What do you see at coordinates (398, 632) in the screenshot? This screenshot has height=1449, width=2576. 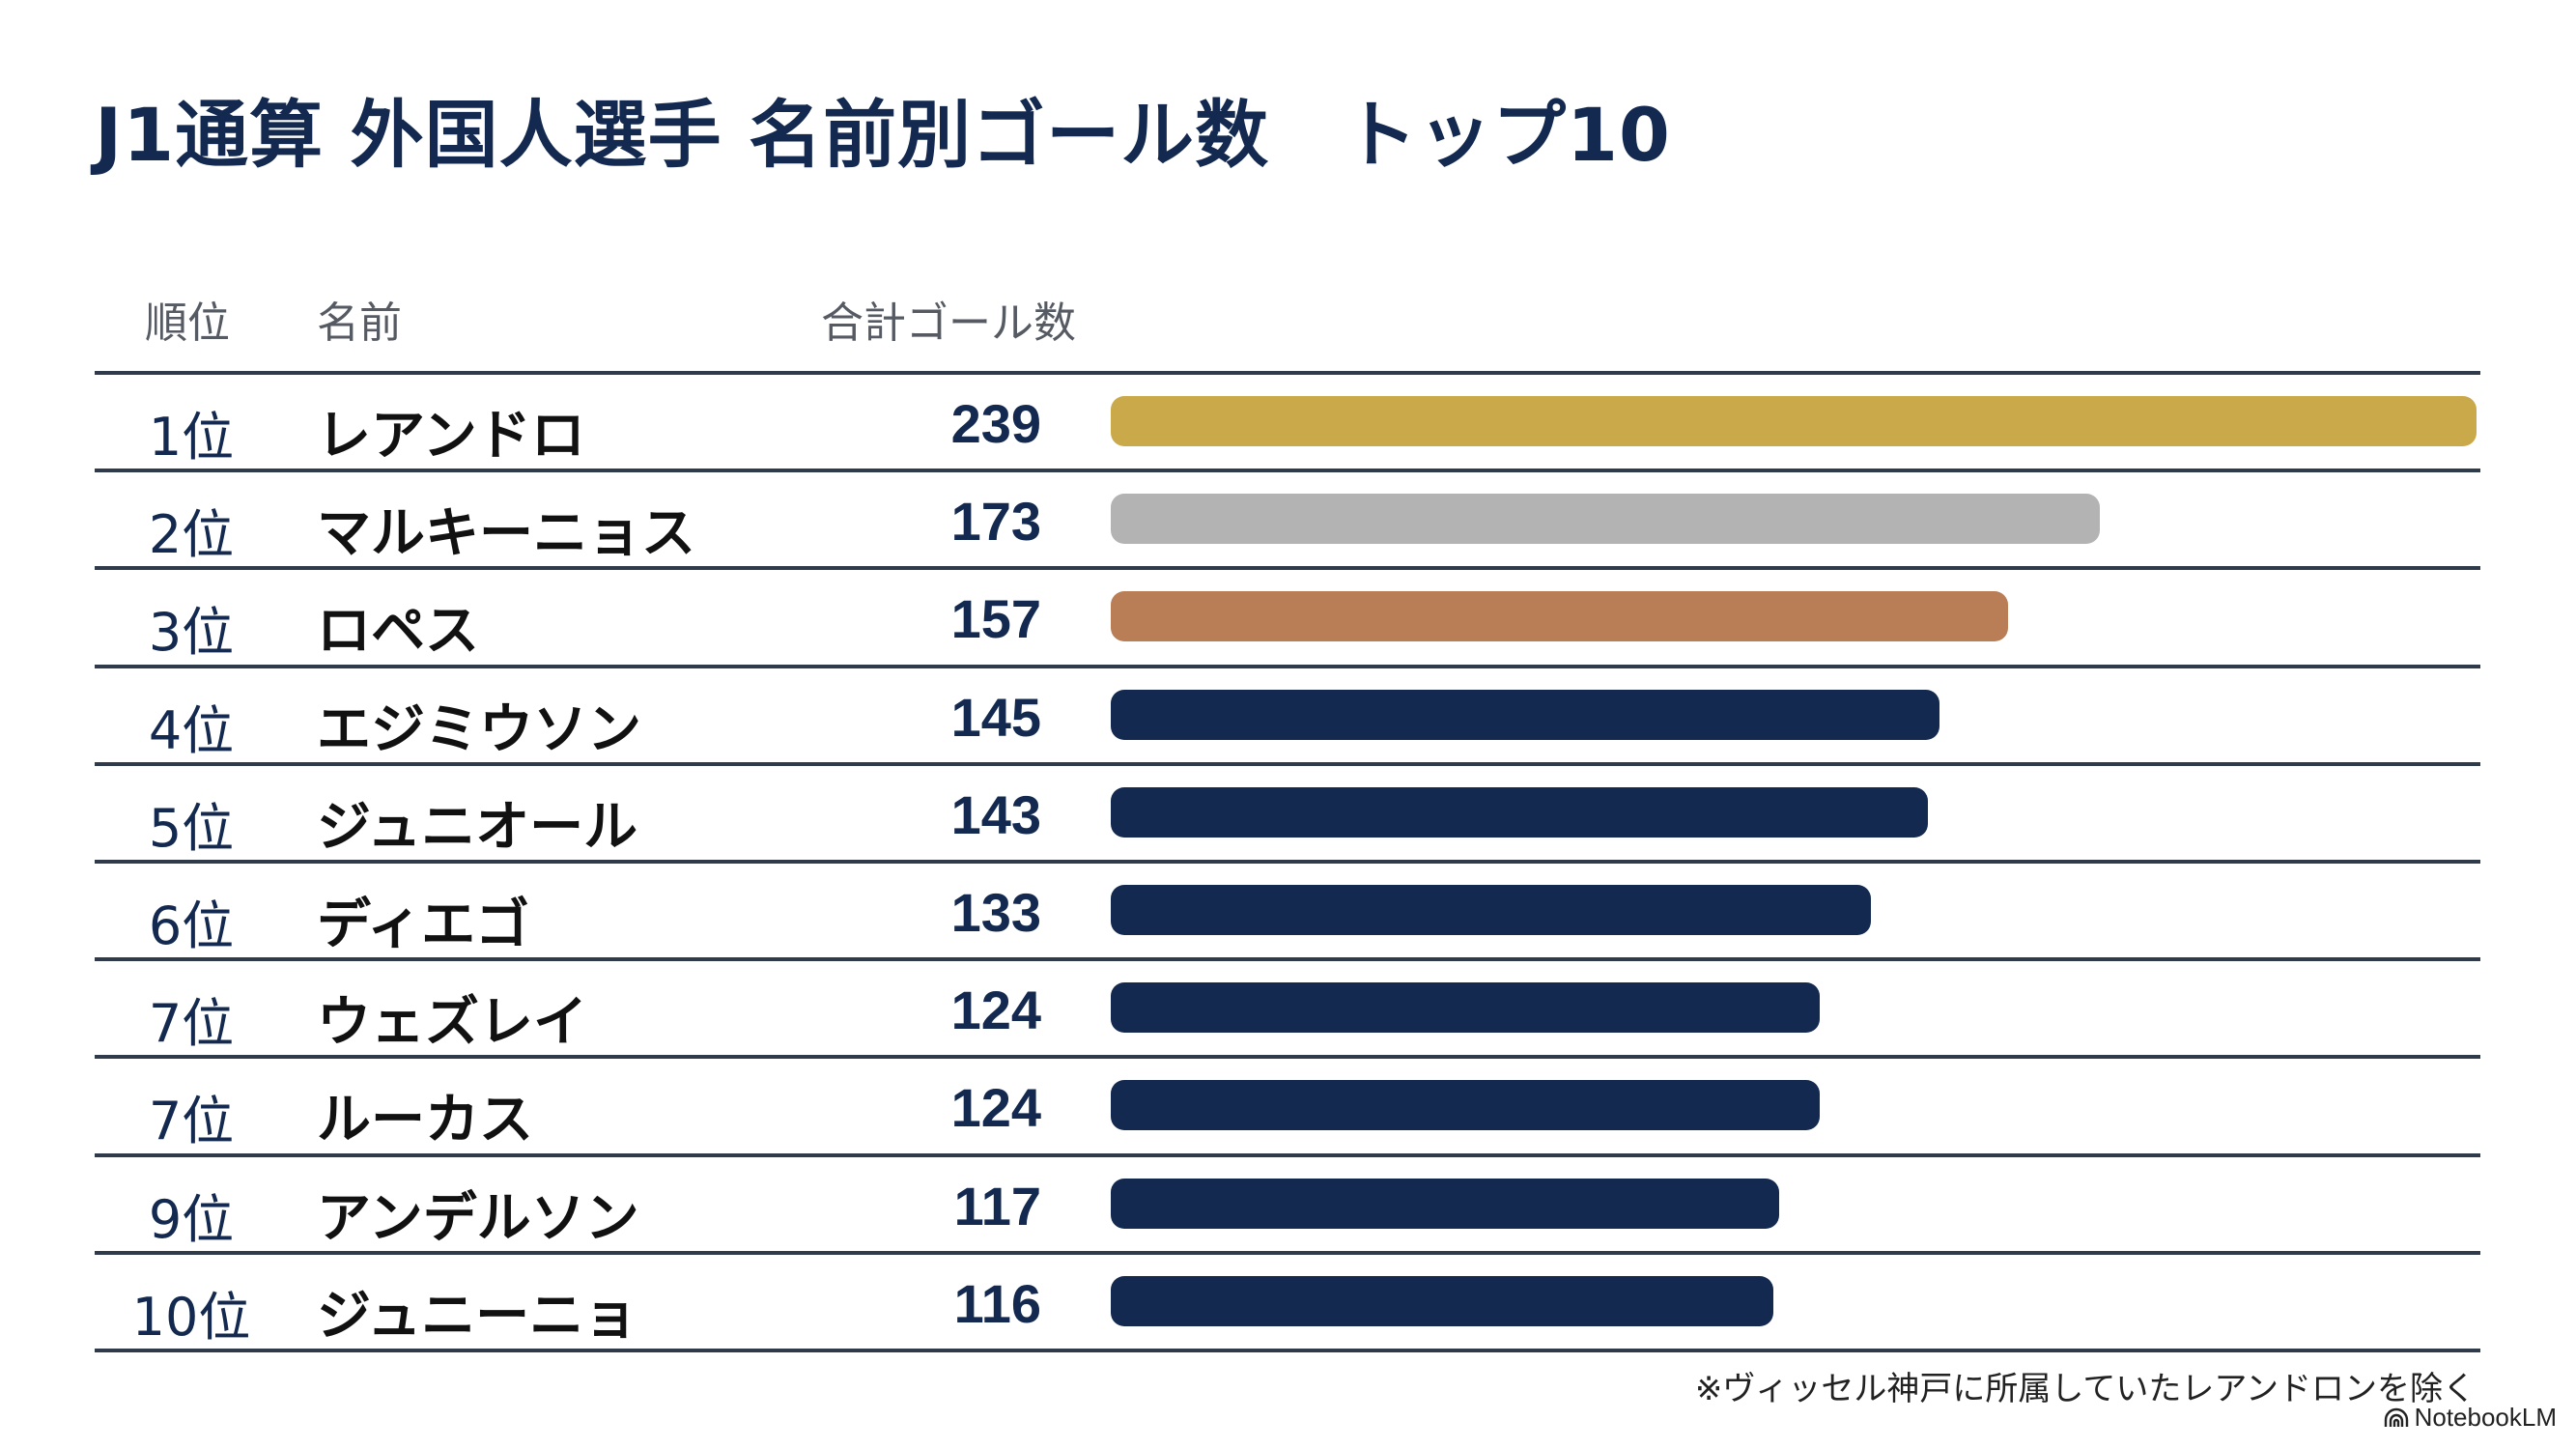 I see `player-name: ロペス` at bounding box center [398, 632].